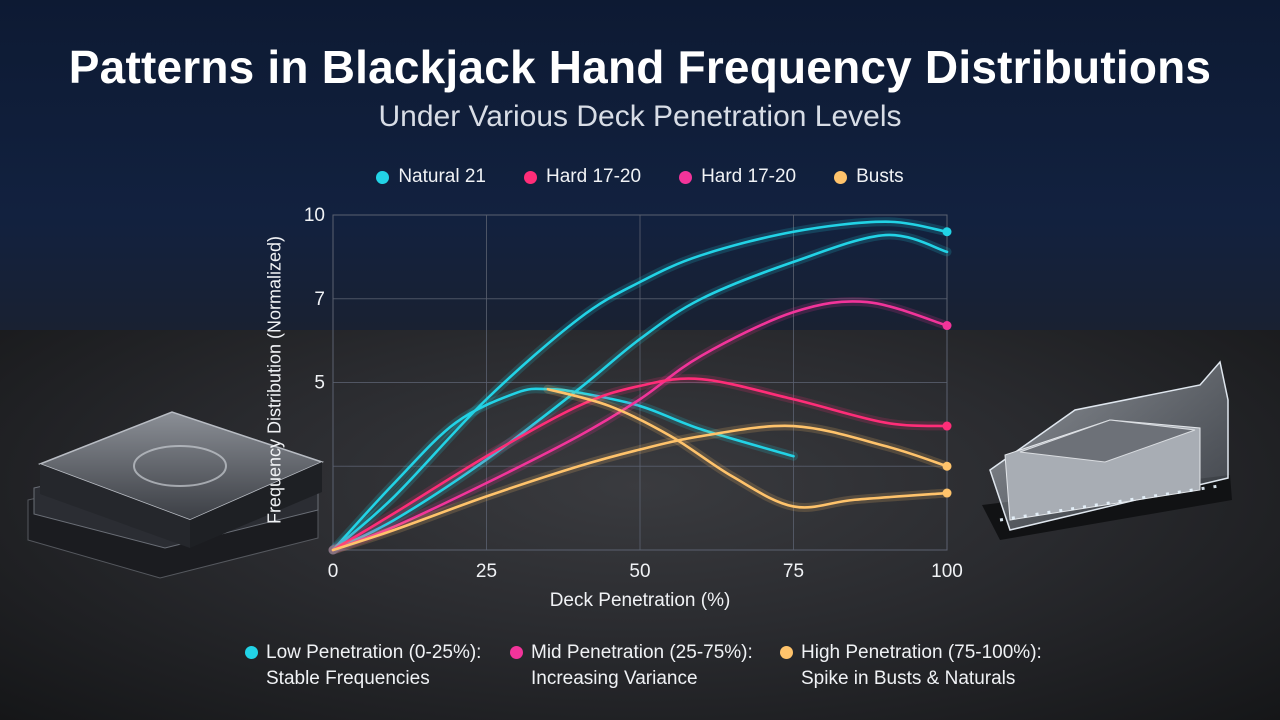 This screenshot has height=720, width=1280. What do you see at coordinates (793, 571) in the screenshot?
I see `x-tick-label: 75` at bounding box center [793, 571].